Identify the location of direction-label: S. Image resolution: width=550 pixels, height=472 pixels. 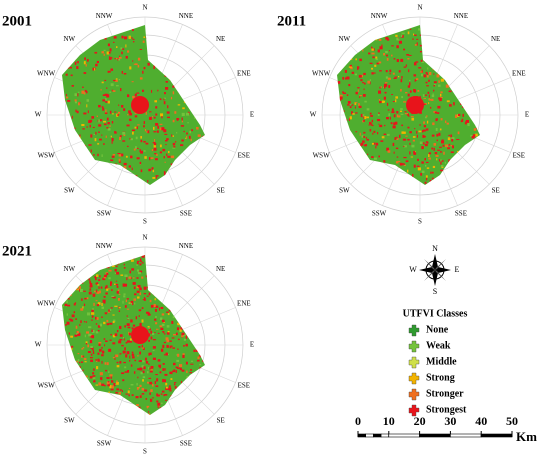
(145, 222).